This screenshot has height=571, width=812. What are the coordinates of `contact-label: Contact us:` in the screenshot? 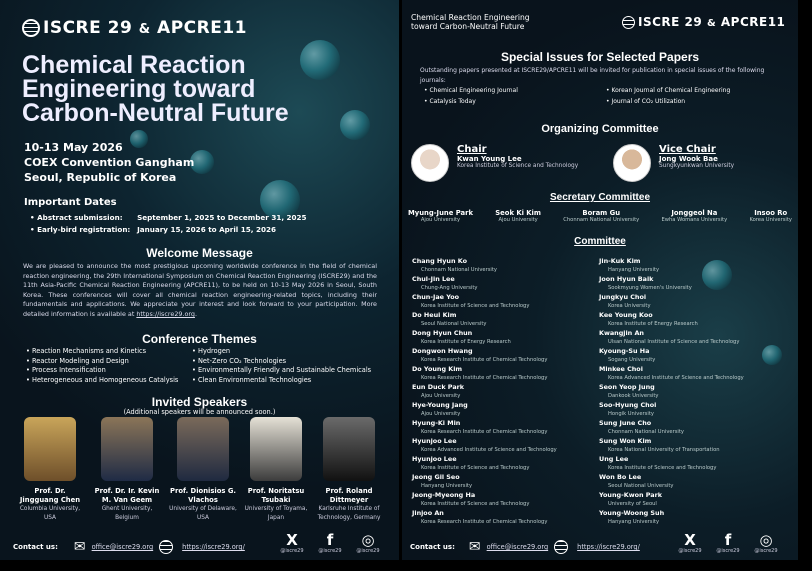 It's located at (432, 547).